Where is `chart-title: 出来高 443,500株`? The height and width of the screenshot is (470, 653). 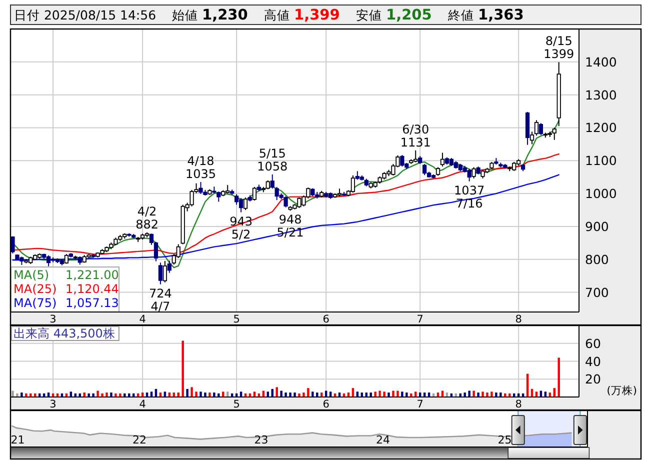
chart-title: 出来高 443,500株 is located at coordinates (64, 333).